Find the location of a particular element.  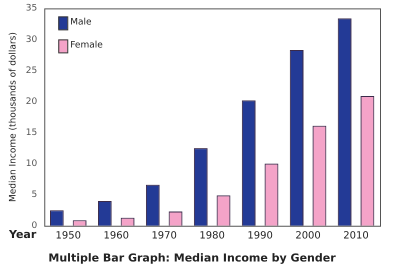

y-tick-label: 20 is located at coordinates (32, 101).